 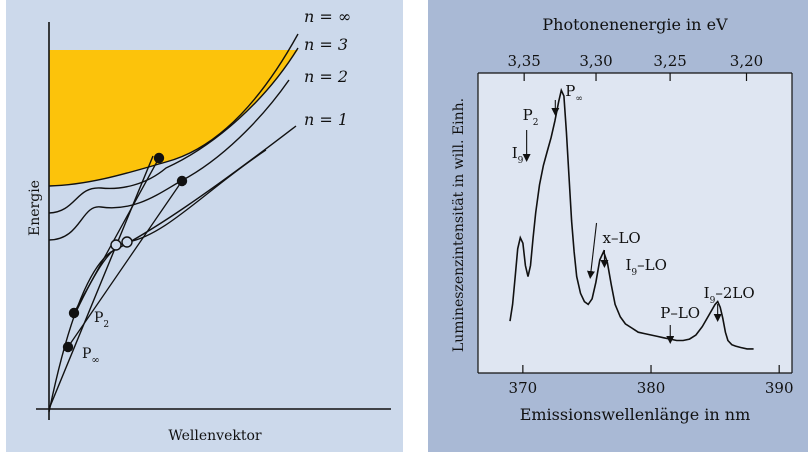 I want to click on bottom-tick-label: 390, so click(x=779, y=388).